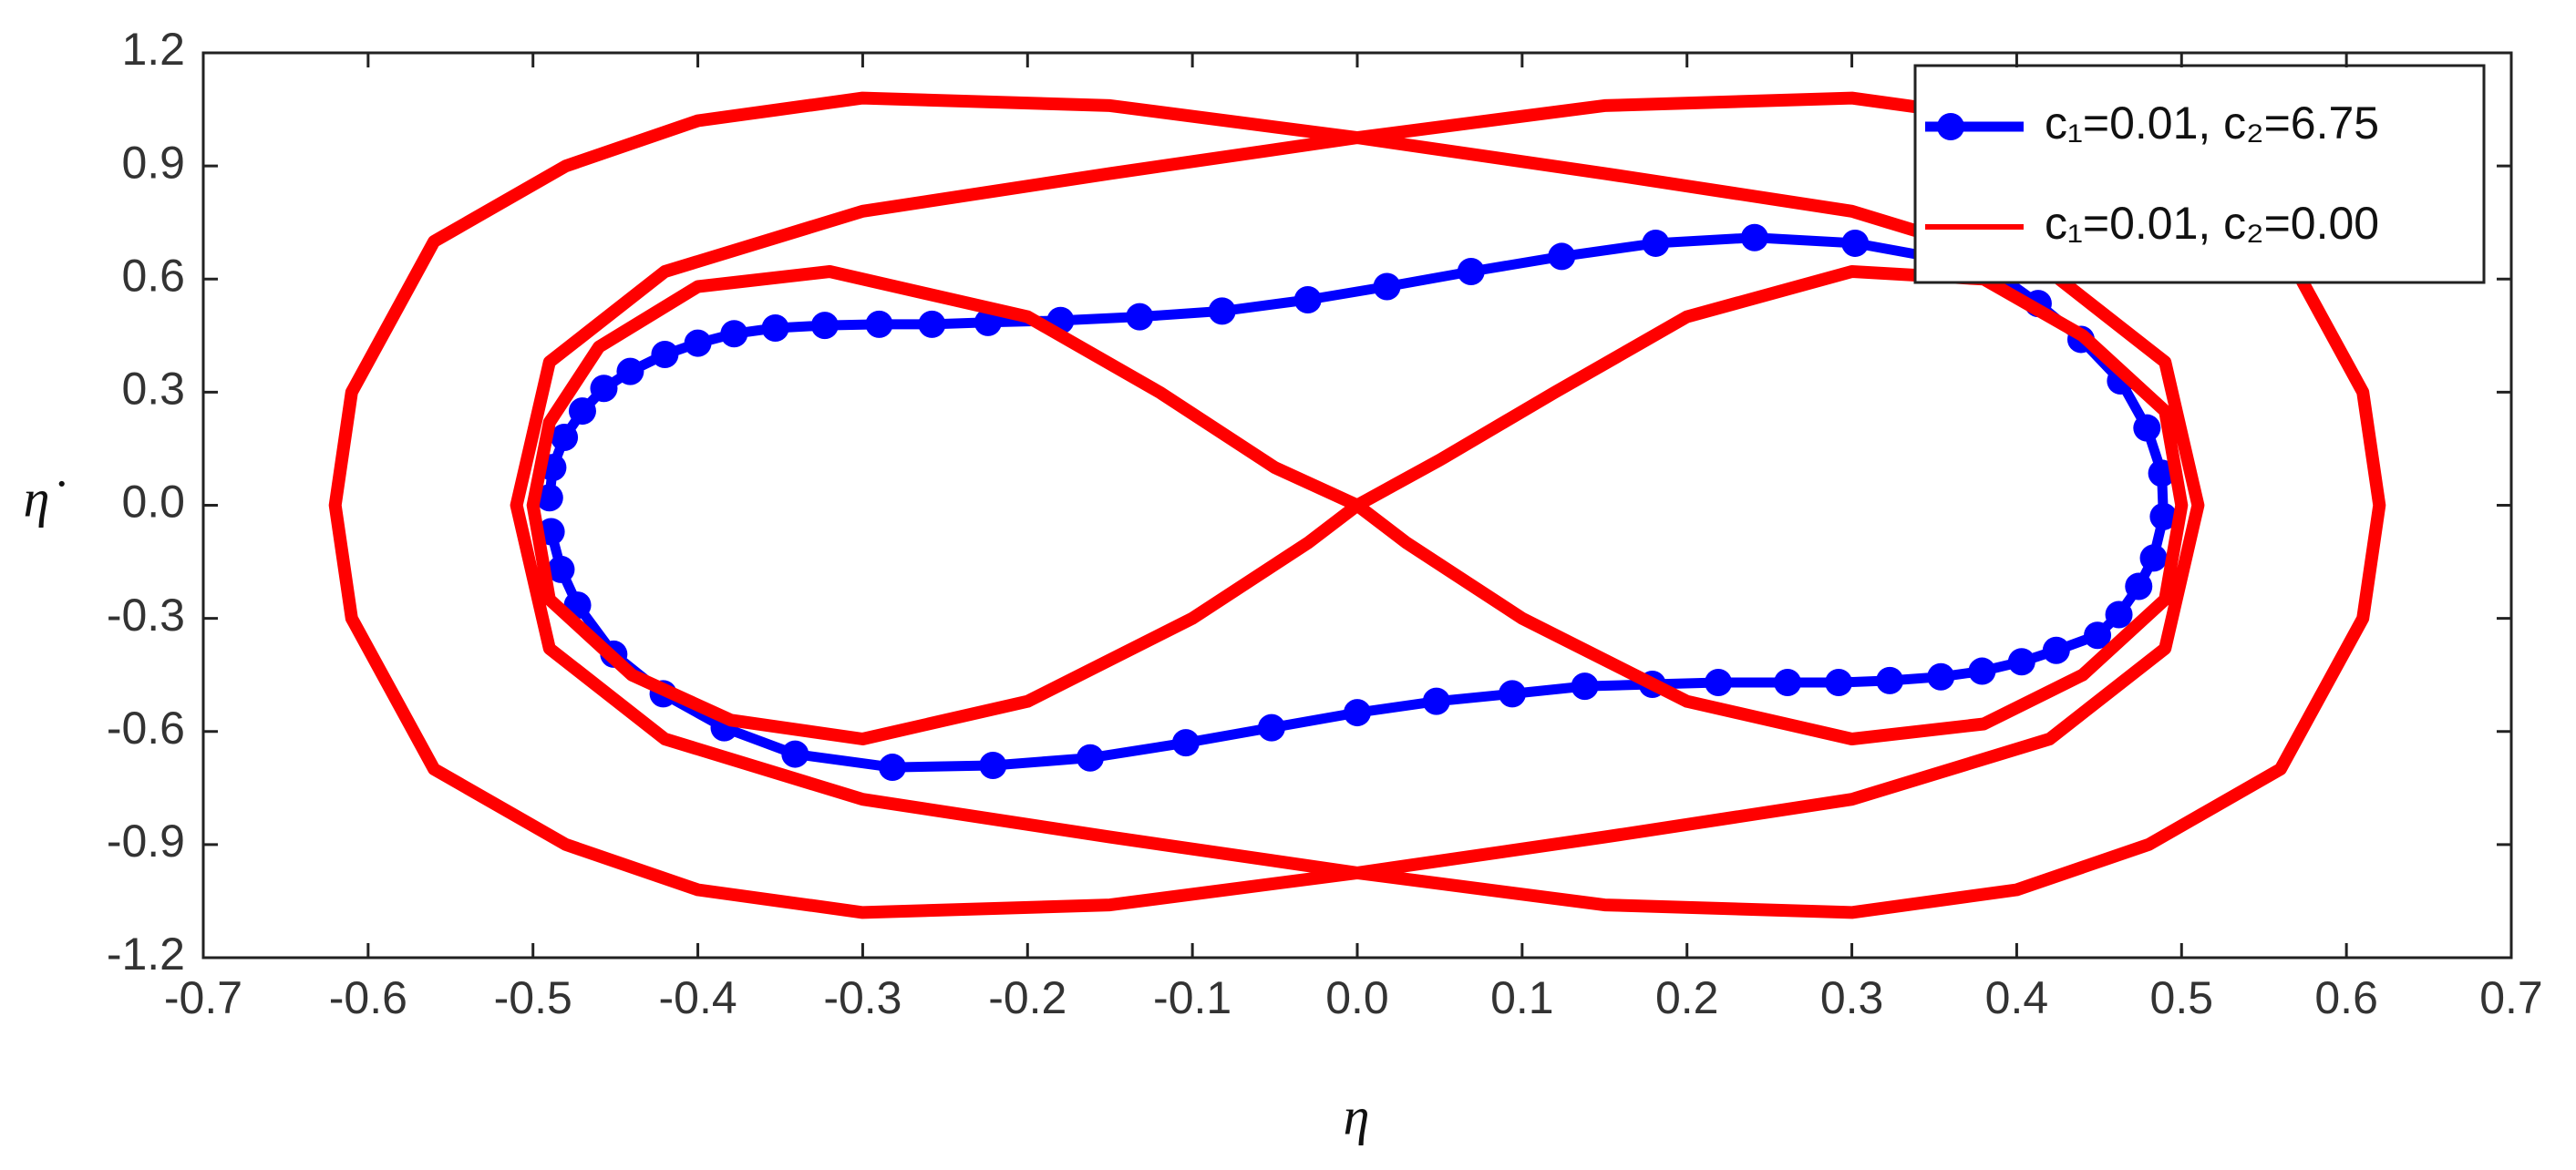 The width and height of the screenshot is (2576, 1170). What do you see at coordinates (368, 998) in the screenshot?
I see `x-tick-label: -0.6` at bounding box center [368, 998].